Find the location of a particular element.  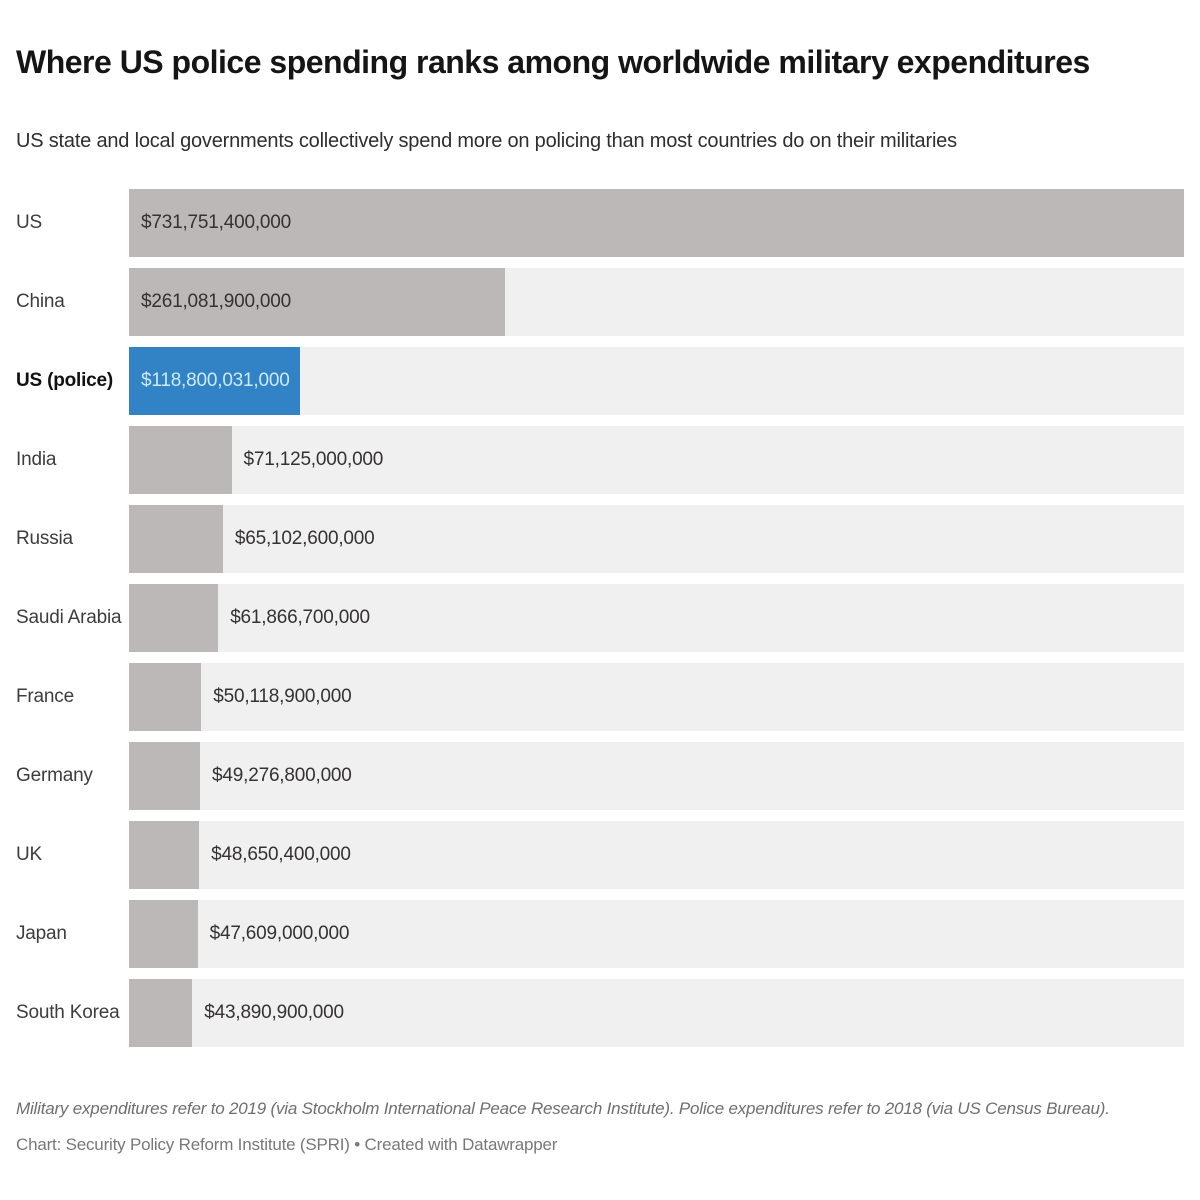

value-label: $50,118,900,000 is located at coordinates (282, 696).